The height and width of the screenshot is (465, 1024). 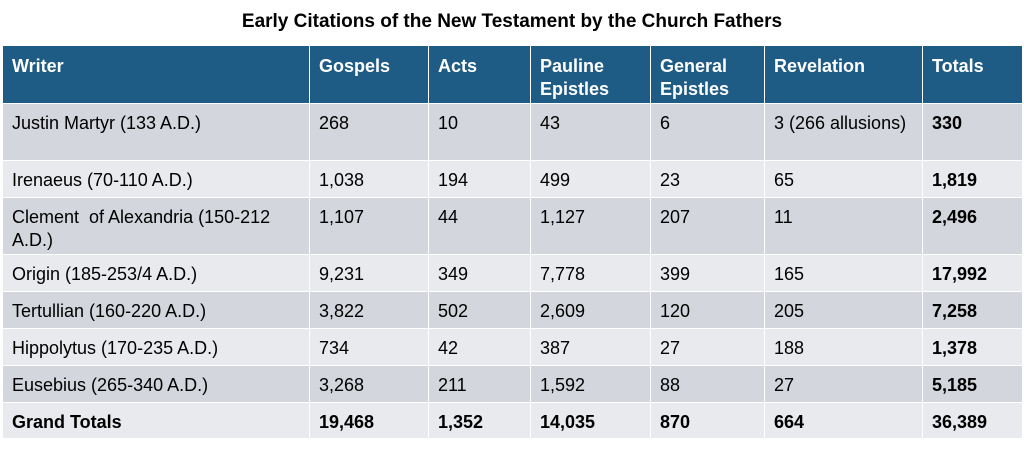 What do you see at coordinates (707, 347) in the screenshot?
I see `cell-general-epistles: 27` at bounding box center [707, 347].